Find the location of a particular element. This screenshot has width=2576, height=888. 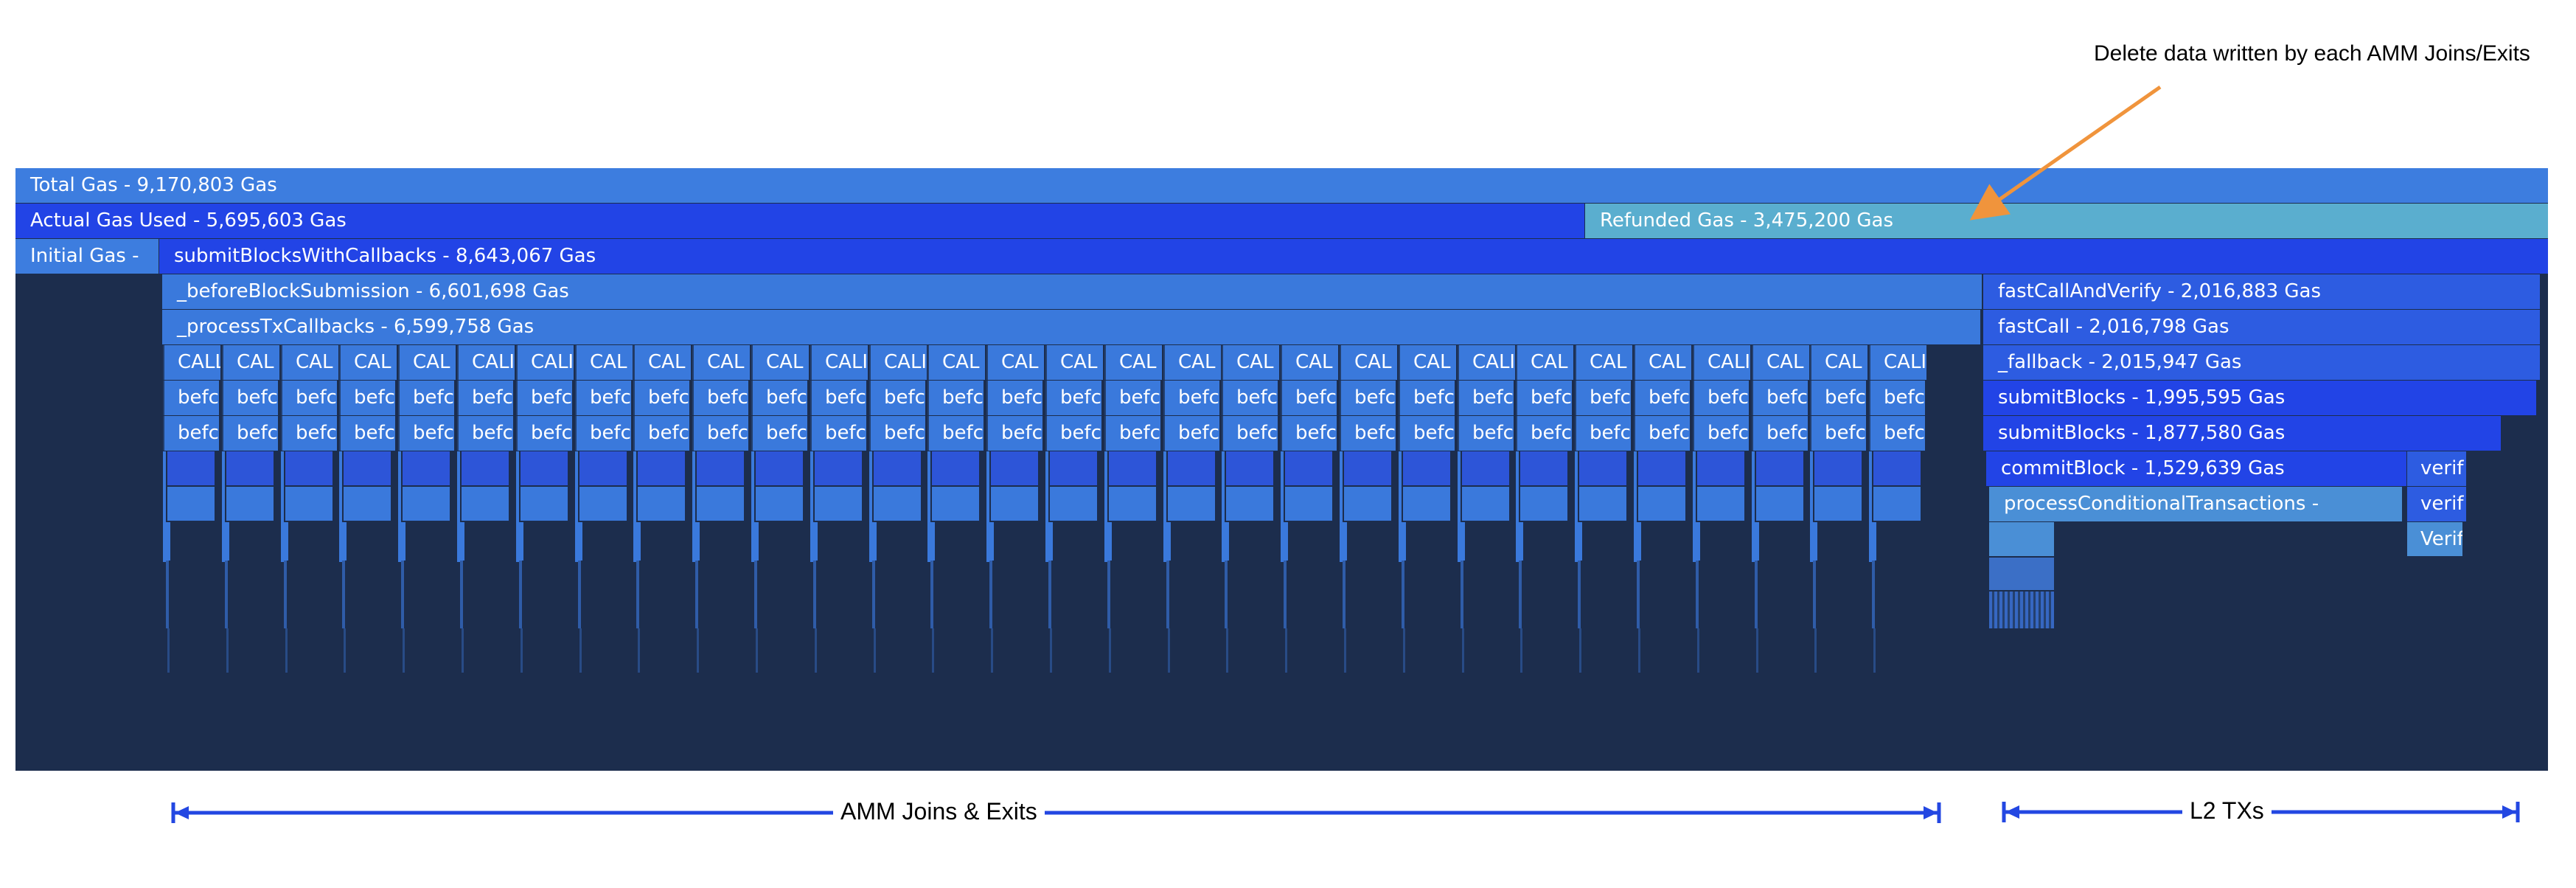

verify-bar-1: verif is located at coordinates (2437, 468).